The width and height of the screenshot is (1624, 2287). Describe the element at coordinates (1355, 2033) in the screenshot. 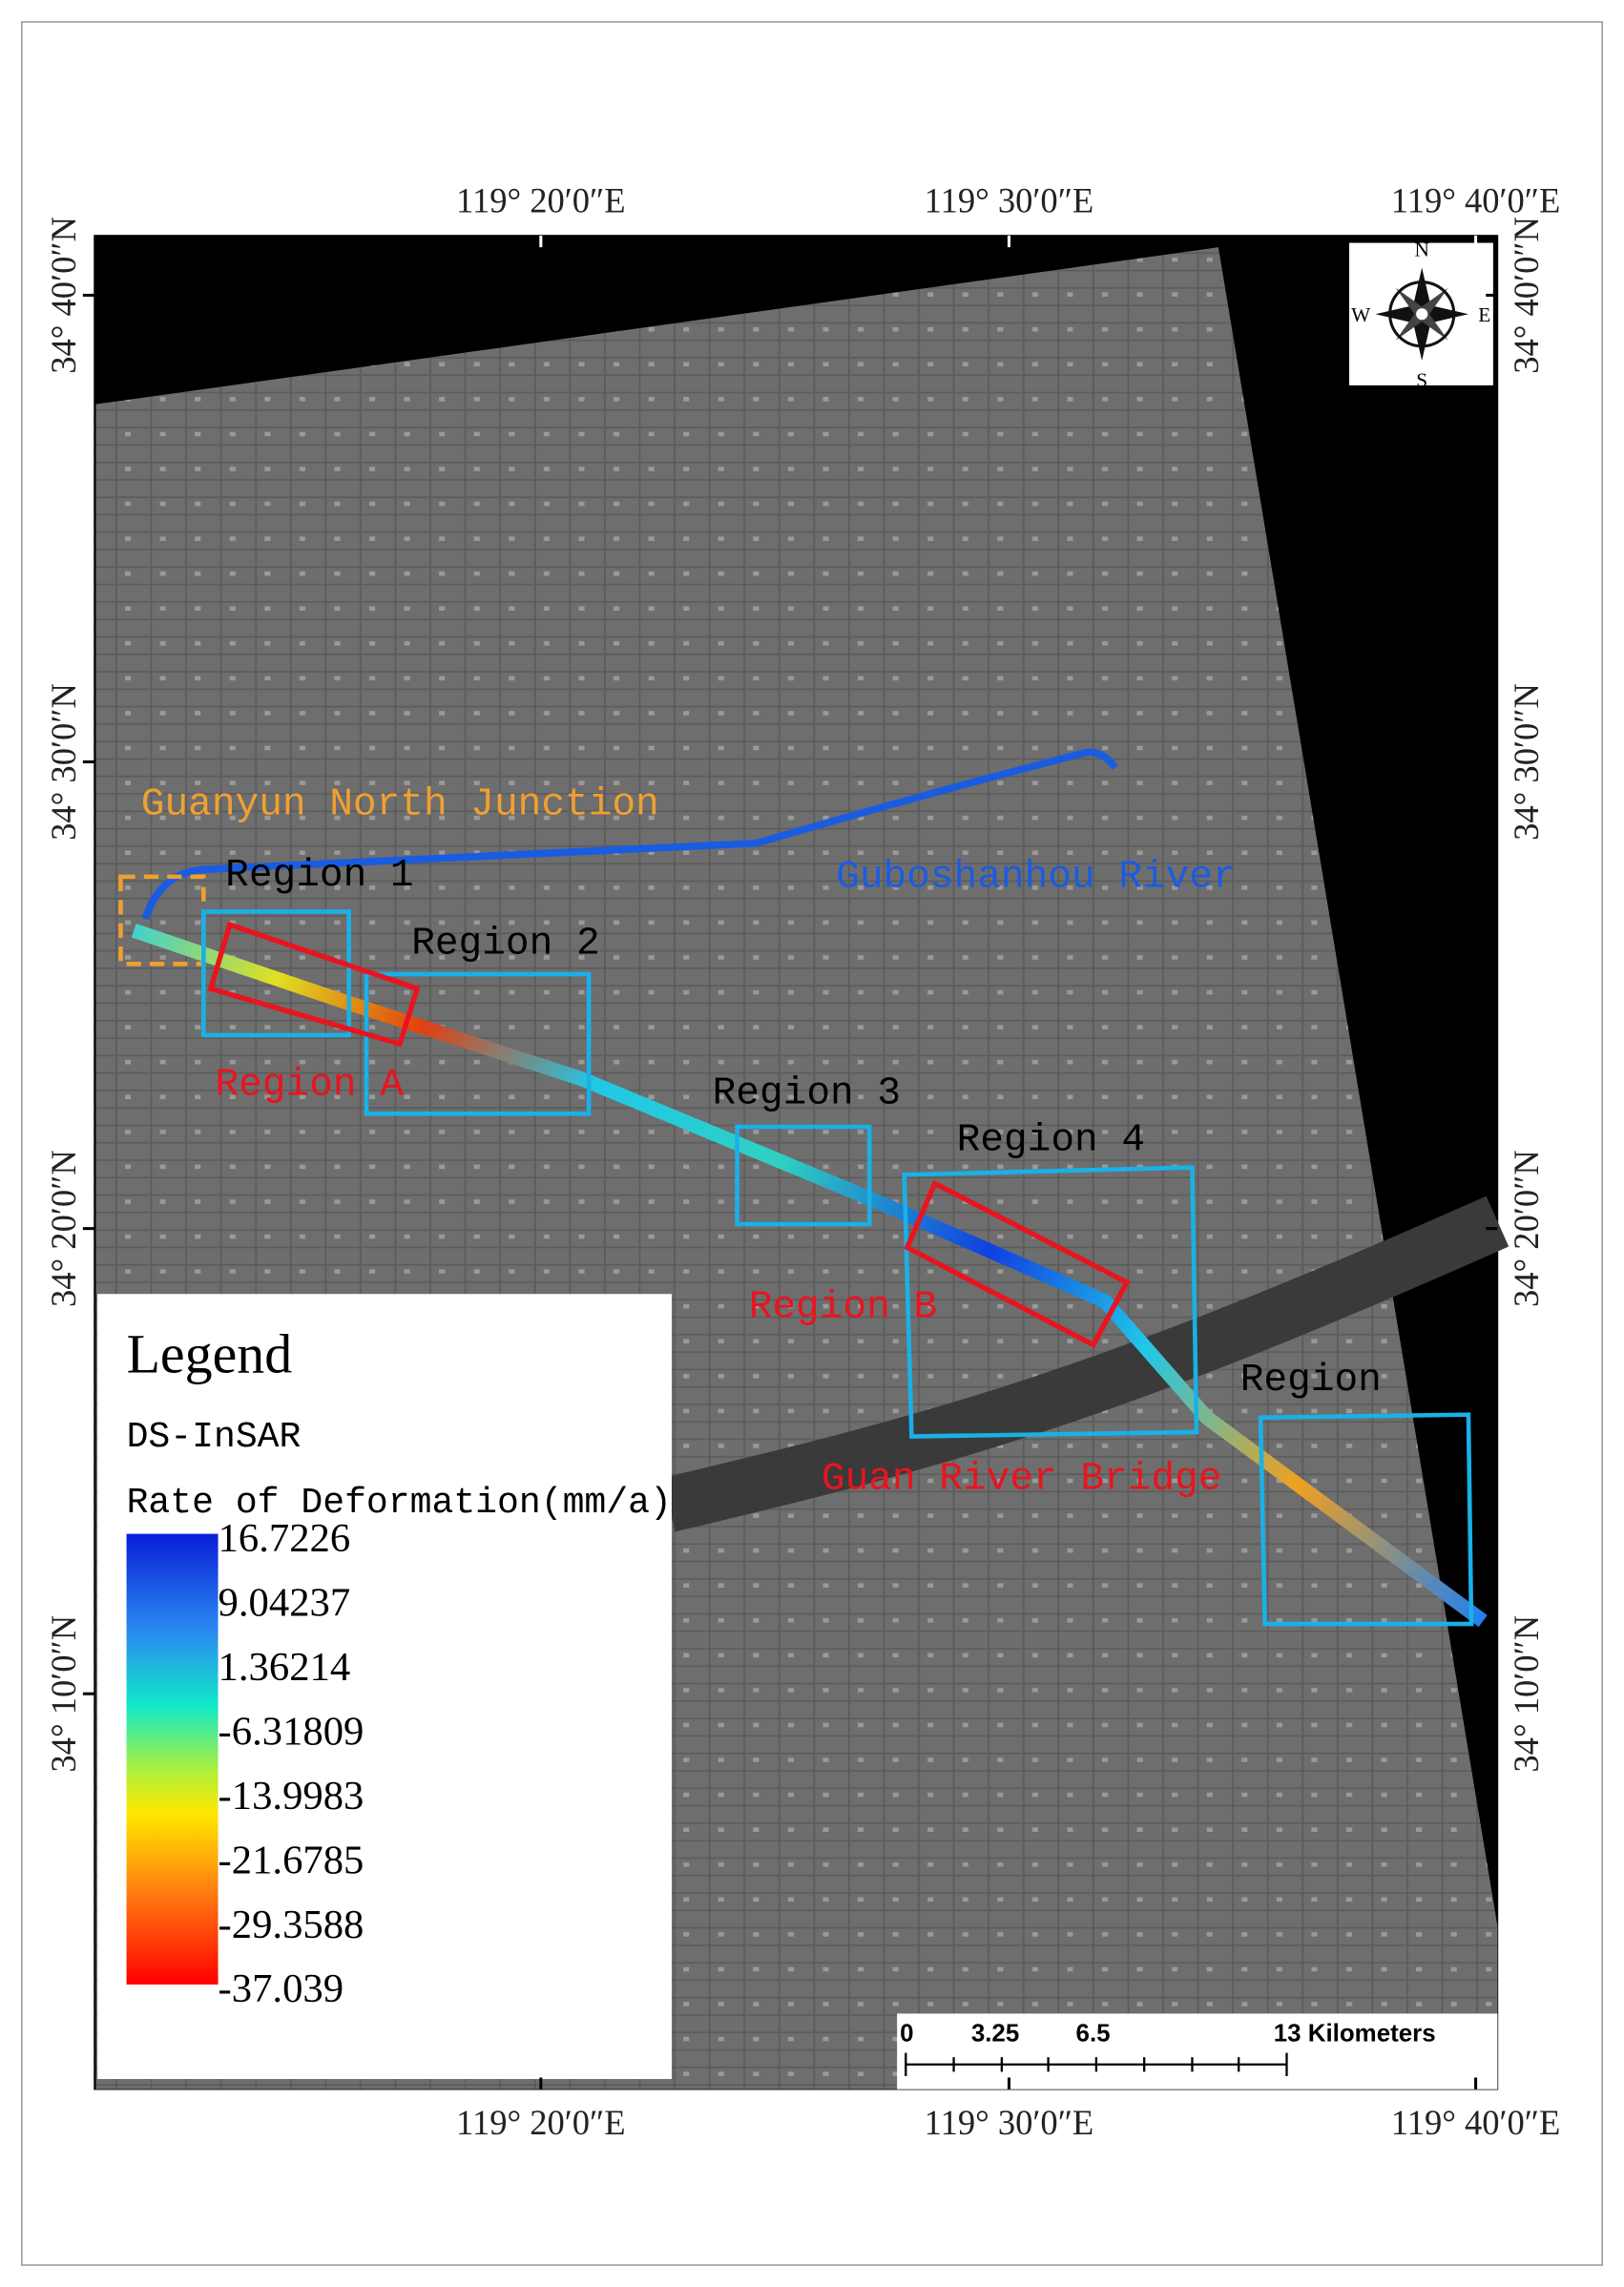

I see `scale-label: 13 Kilometers` at that location.